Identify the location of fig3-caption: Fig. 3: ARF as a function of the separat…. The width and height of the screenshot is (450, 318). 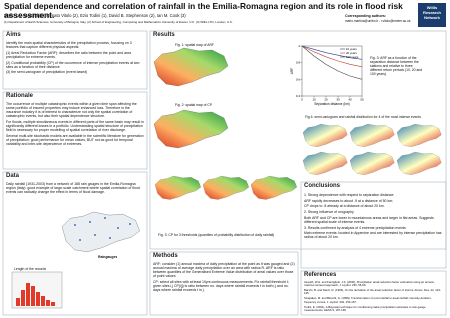
(396, 66).